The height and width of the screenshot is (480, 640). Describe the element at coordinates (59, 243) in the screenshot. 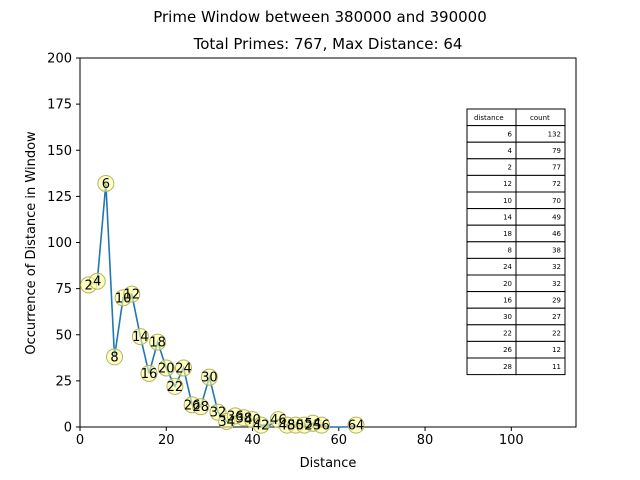

I see `y-tick-label: 100` at that location.